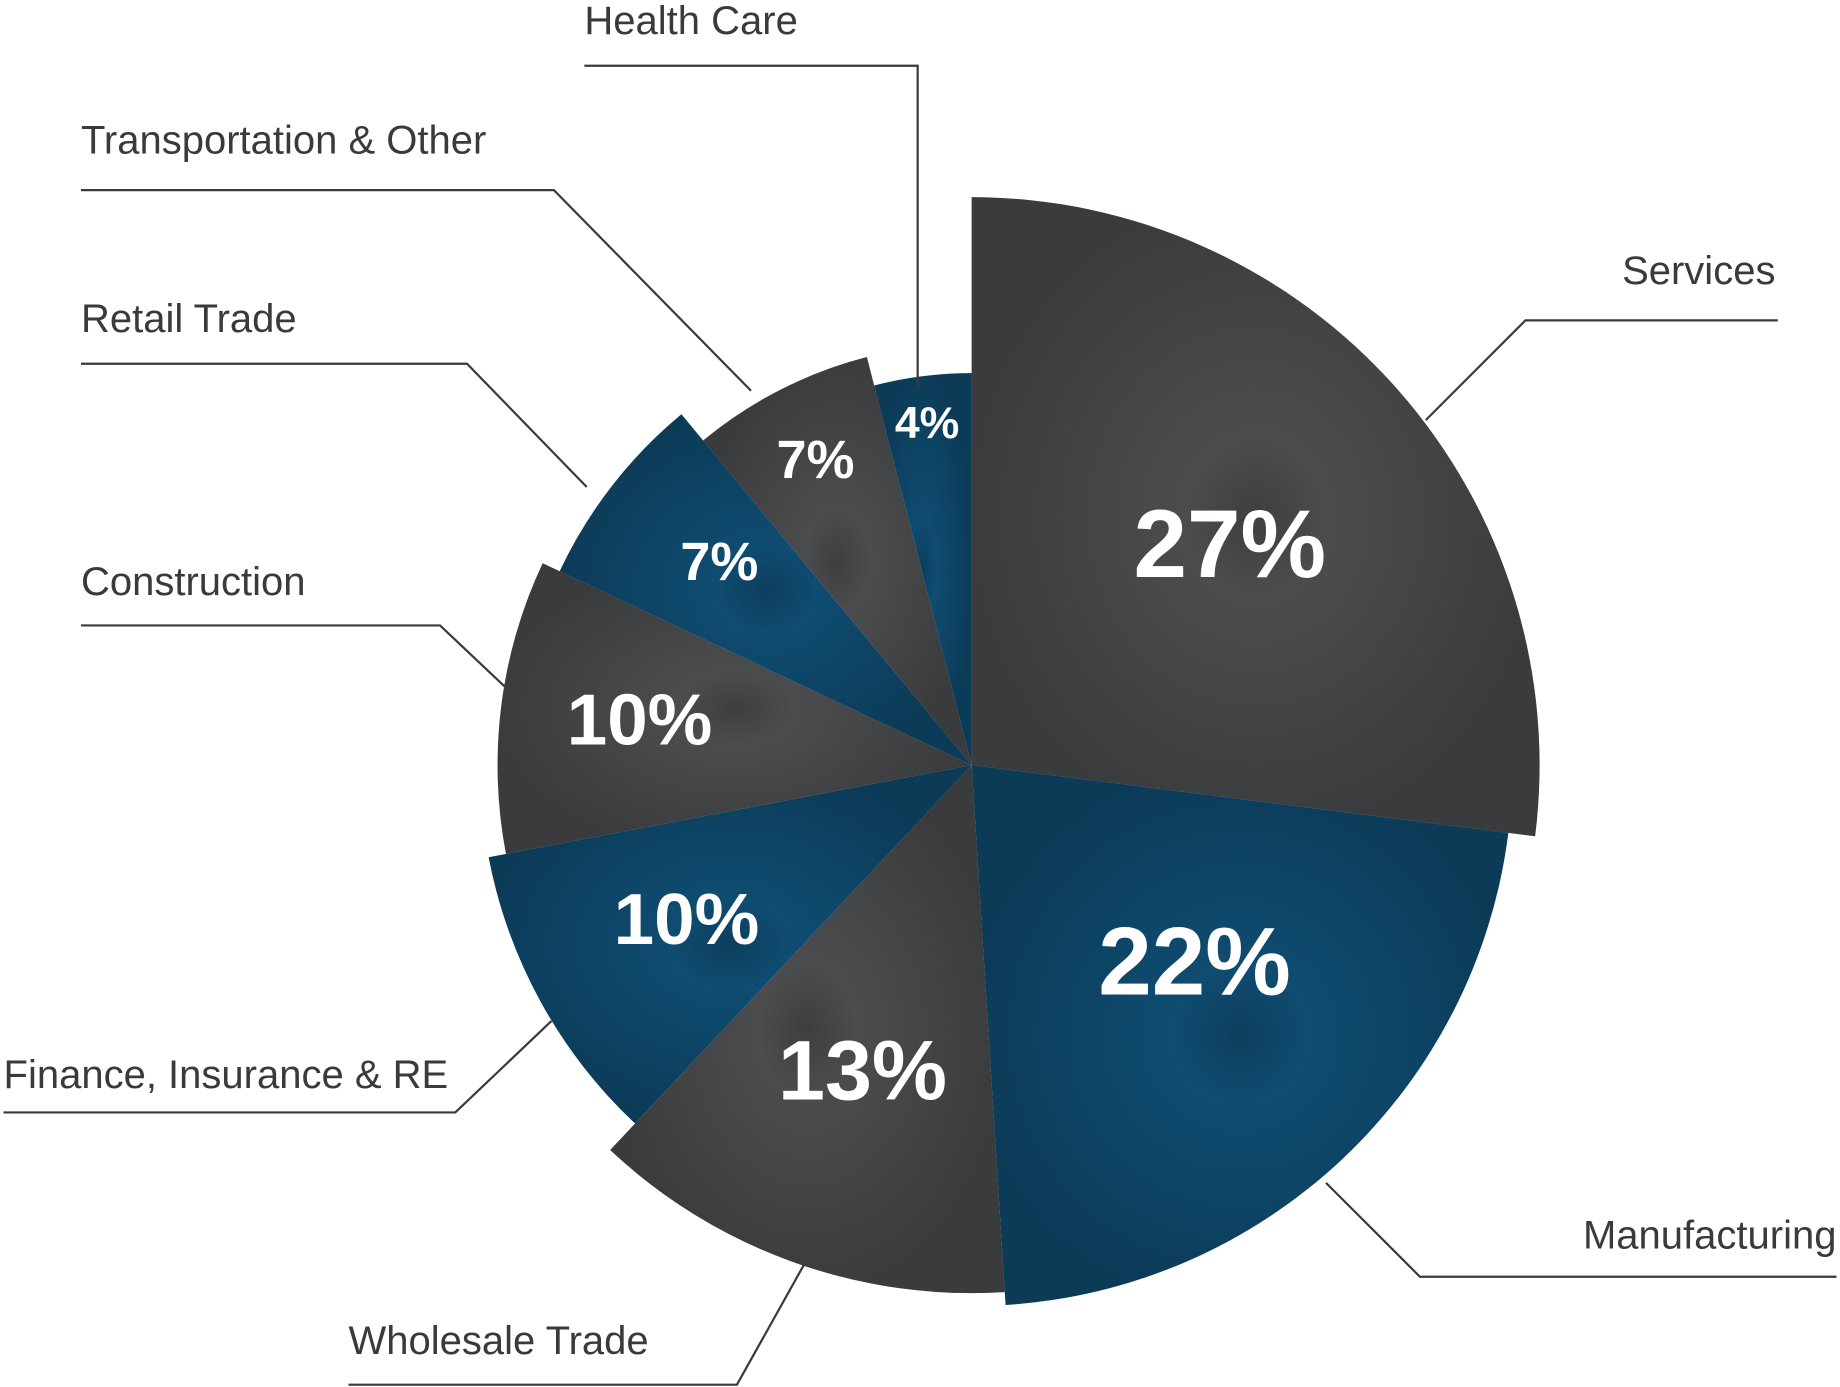  I want to click on category-label: Construction, so click(193, 582).